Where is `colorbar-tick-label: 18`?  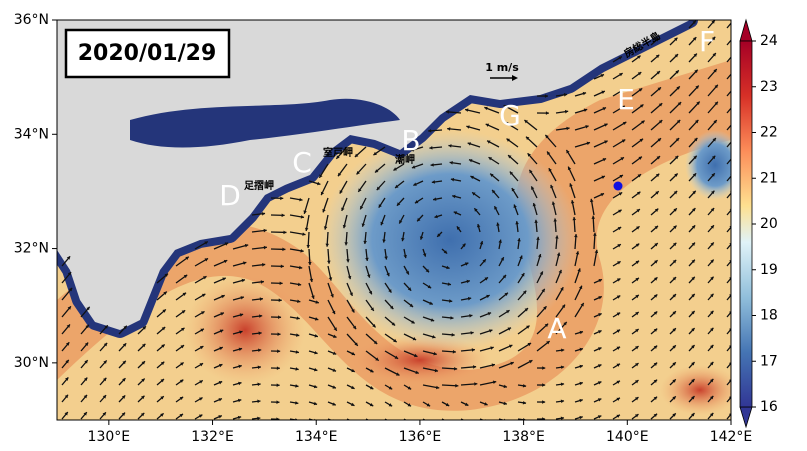 colorbar-tick-label: 18 is located at coordinates (769, 316).